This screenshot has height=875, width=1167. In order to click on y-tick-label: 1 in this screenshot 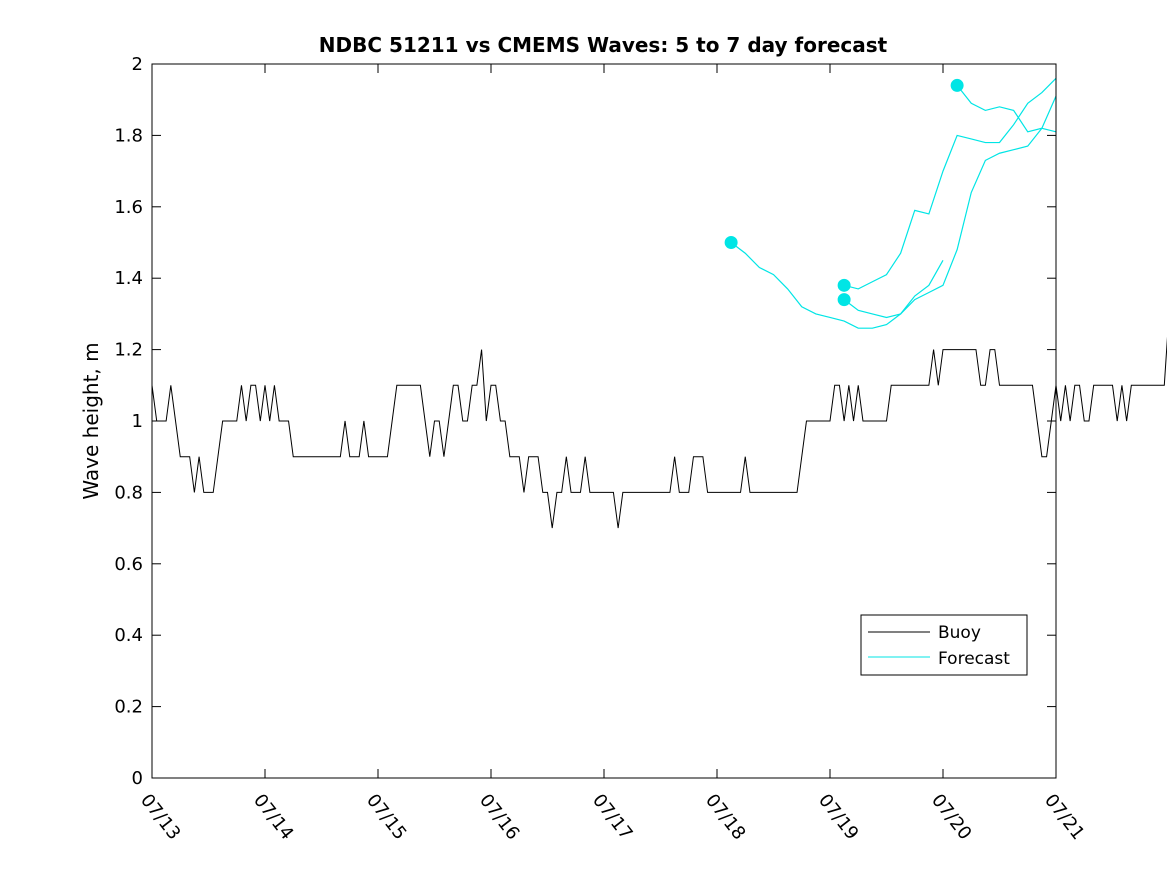, I will do `click(137, 421)`.